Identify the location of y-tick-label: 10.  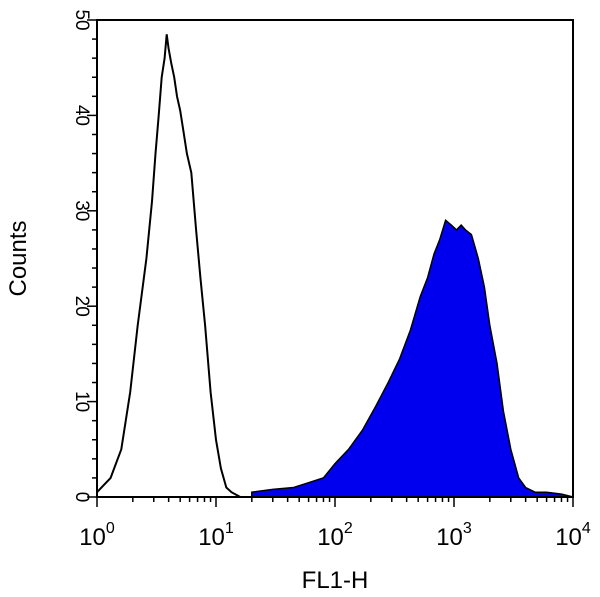
(81, 401).